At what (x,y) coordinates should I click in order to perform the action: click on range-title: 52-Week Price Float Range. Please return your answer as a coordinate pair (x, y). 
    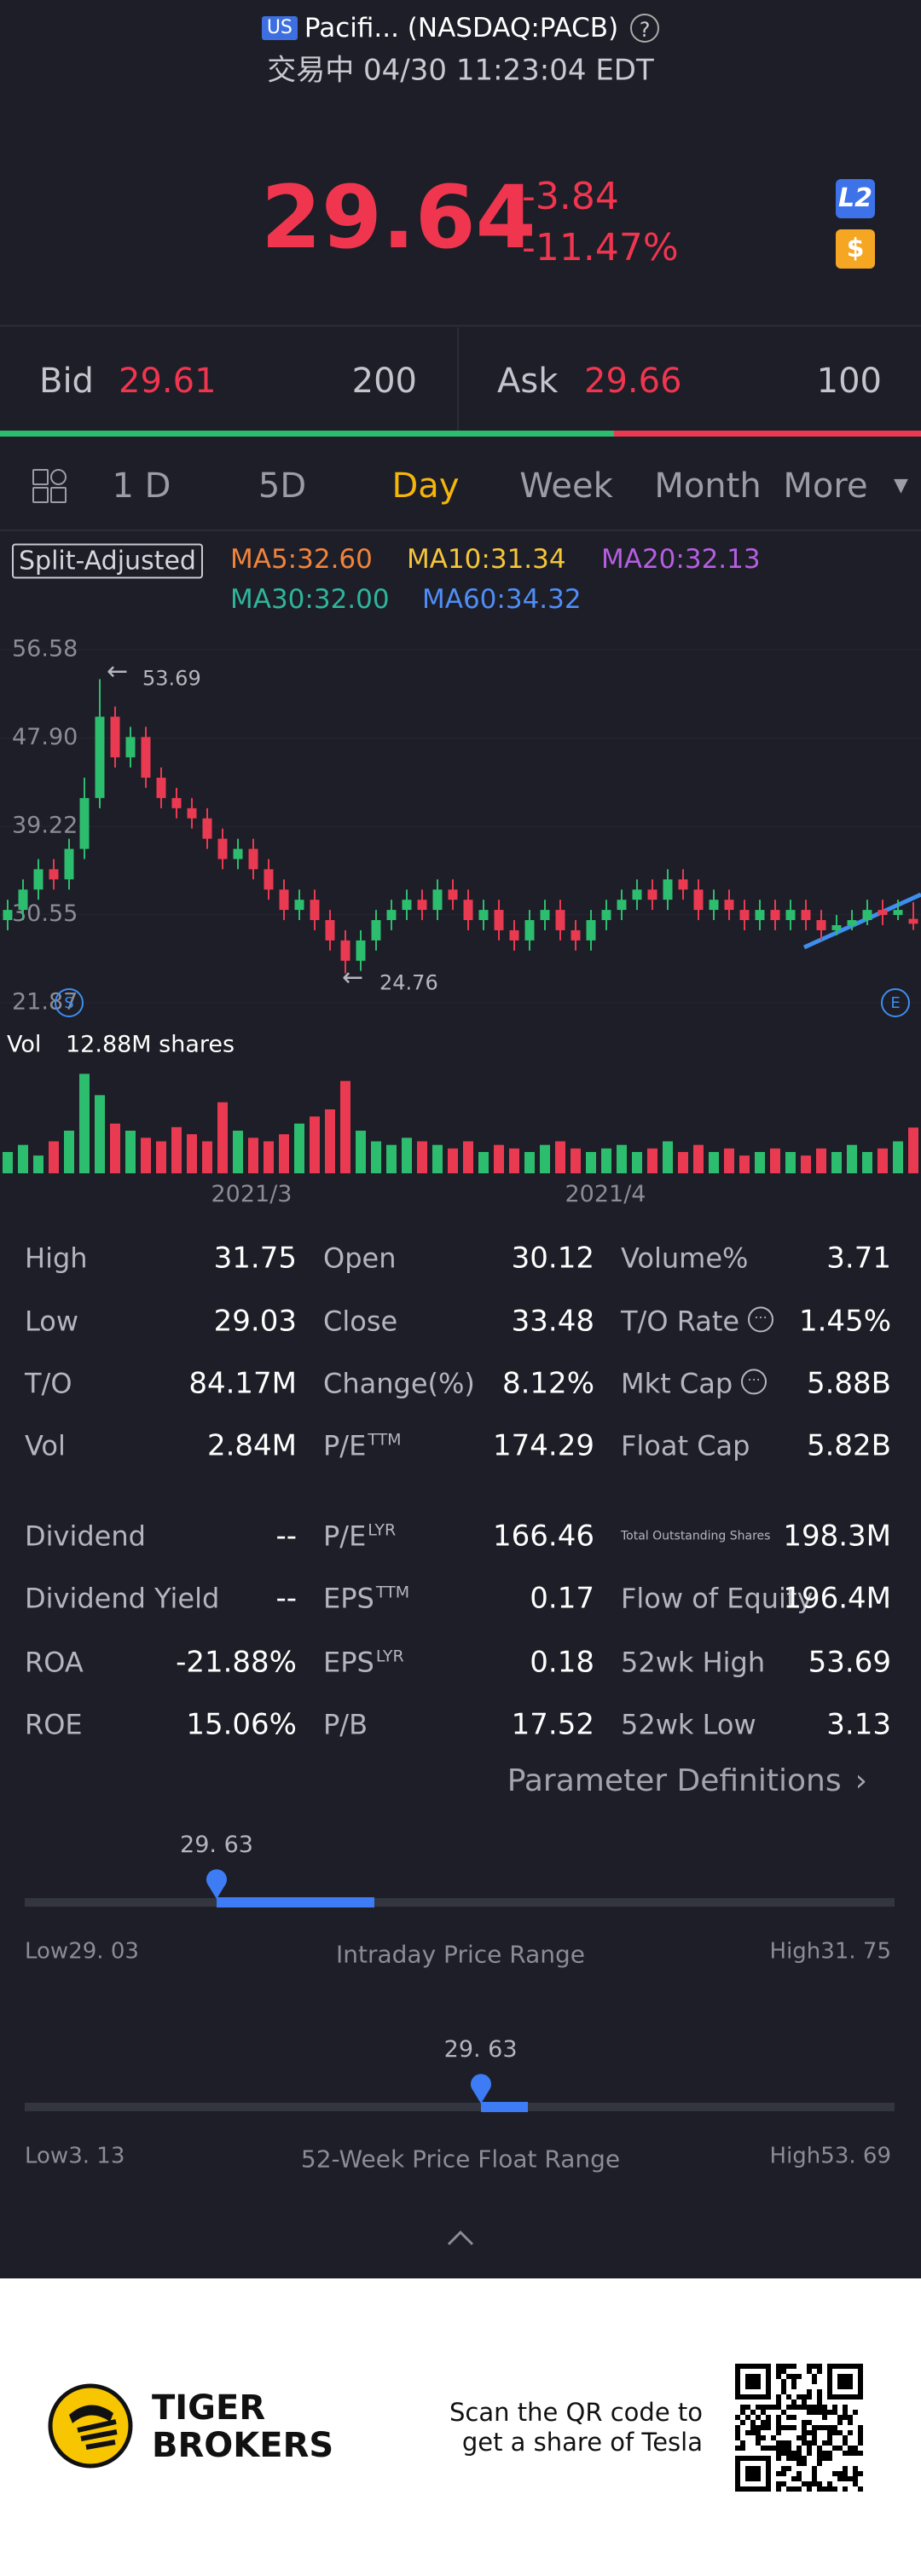
    Looking at the image, I should click on (460, 2159).